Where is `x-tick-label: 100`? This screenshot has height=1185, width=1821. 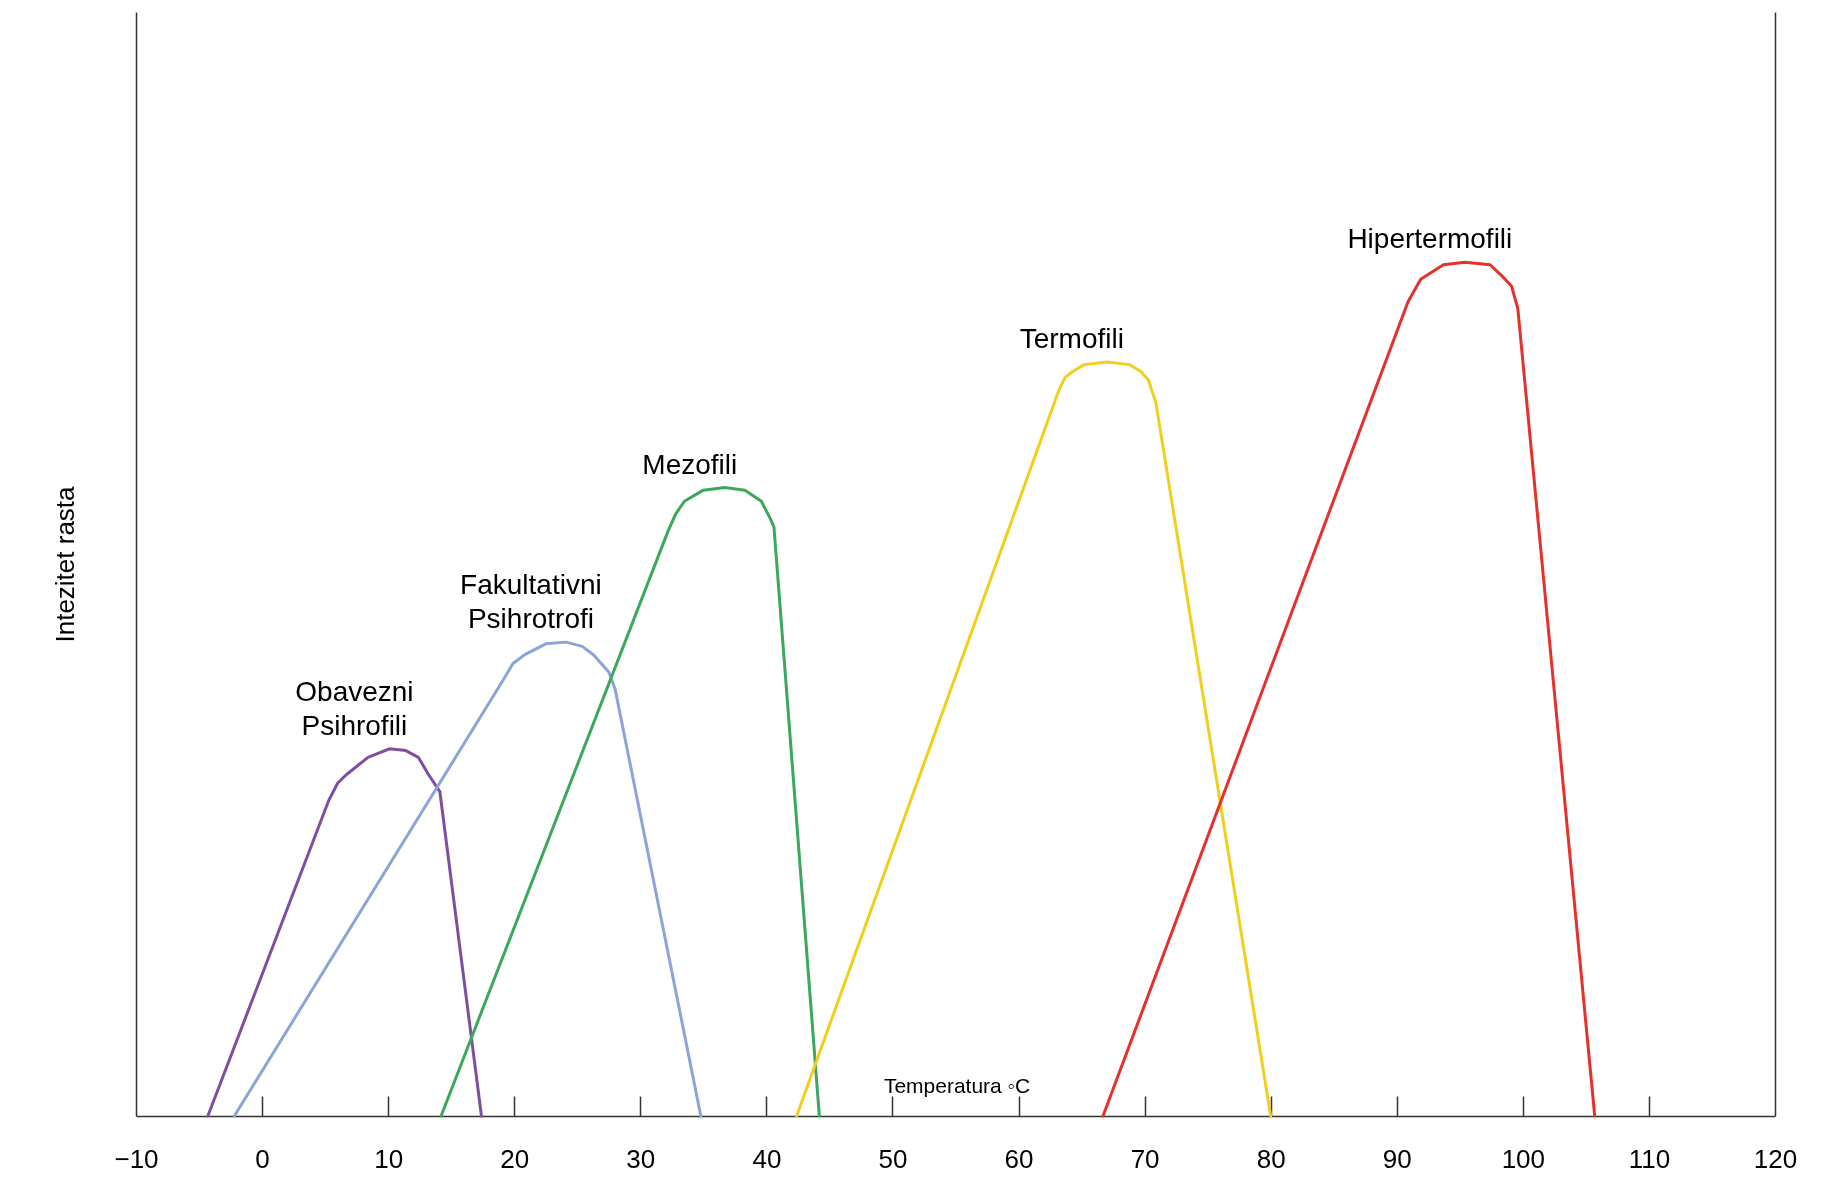
x-tick-label: 100 is located at coordinates (1523, 1158).